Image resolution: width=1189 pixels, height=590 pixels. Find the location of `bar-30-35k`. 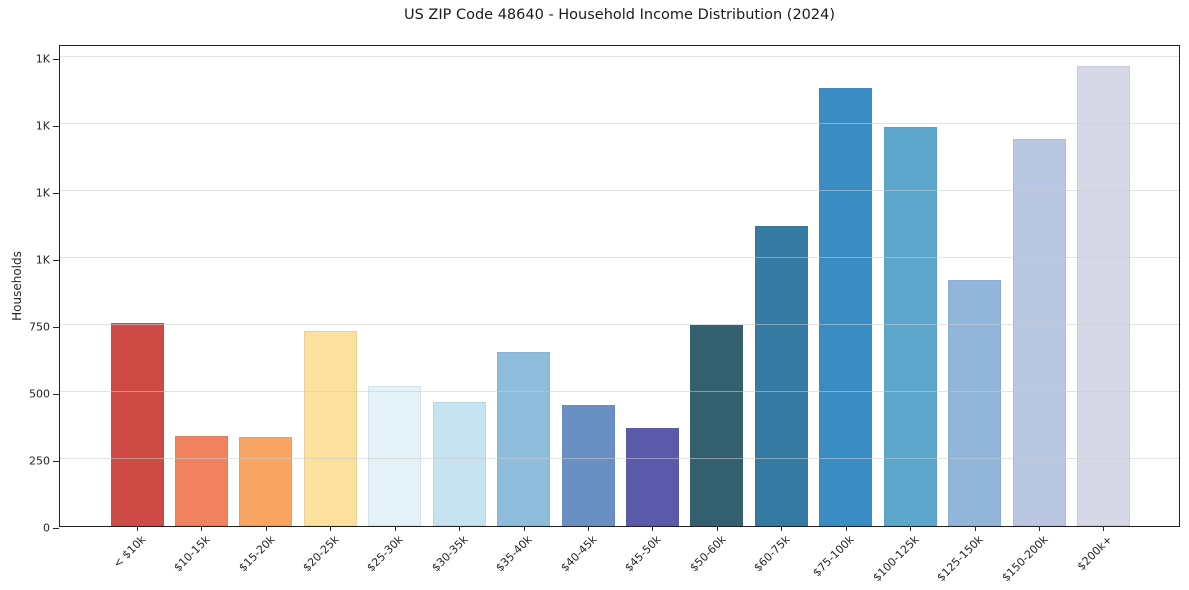

bar-30-35k is located at coordinates (459, 464).